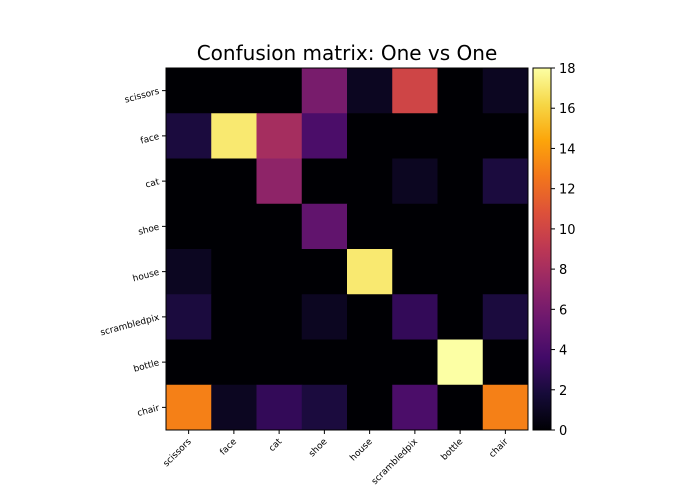 The width and height of the screenshot is (700, 504). What do you see at coordinates (567, 69) in the screenshot?
I see `colorbar-tick-label: 18` at bounding box center [567, 69].